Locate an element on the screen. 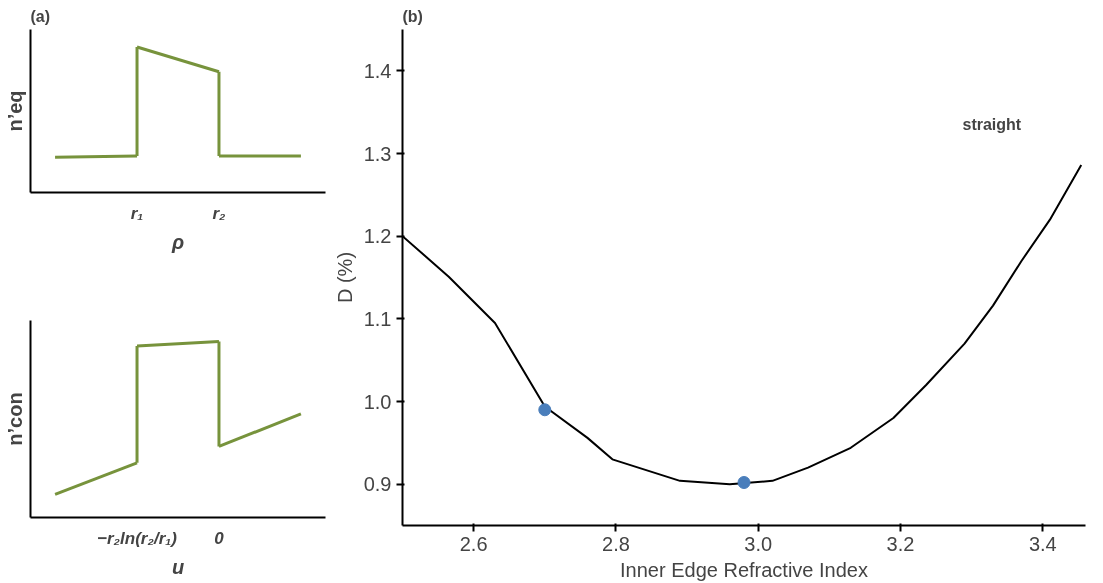 Image resolution: width=1103 pixels, height=583 pixels. x-tick-label: r₂ is located at coordinates (219, 213).